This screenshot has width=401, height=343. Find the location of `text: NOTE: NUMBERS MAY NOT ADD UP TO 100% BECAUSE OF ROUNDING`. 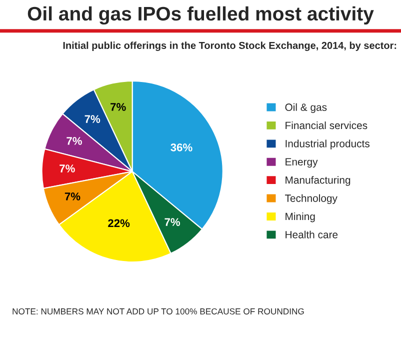

text: NOTE: NUMBERS MAY NOT ADD UP TO 100% BECAUSE OF ROUNDING is located at coordinates (158, 311).